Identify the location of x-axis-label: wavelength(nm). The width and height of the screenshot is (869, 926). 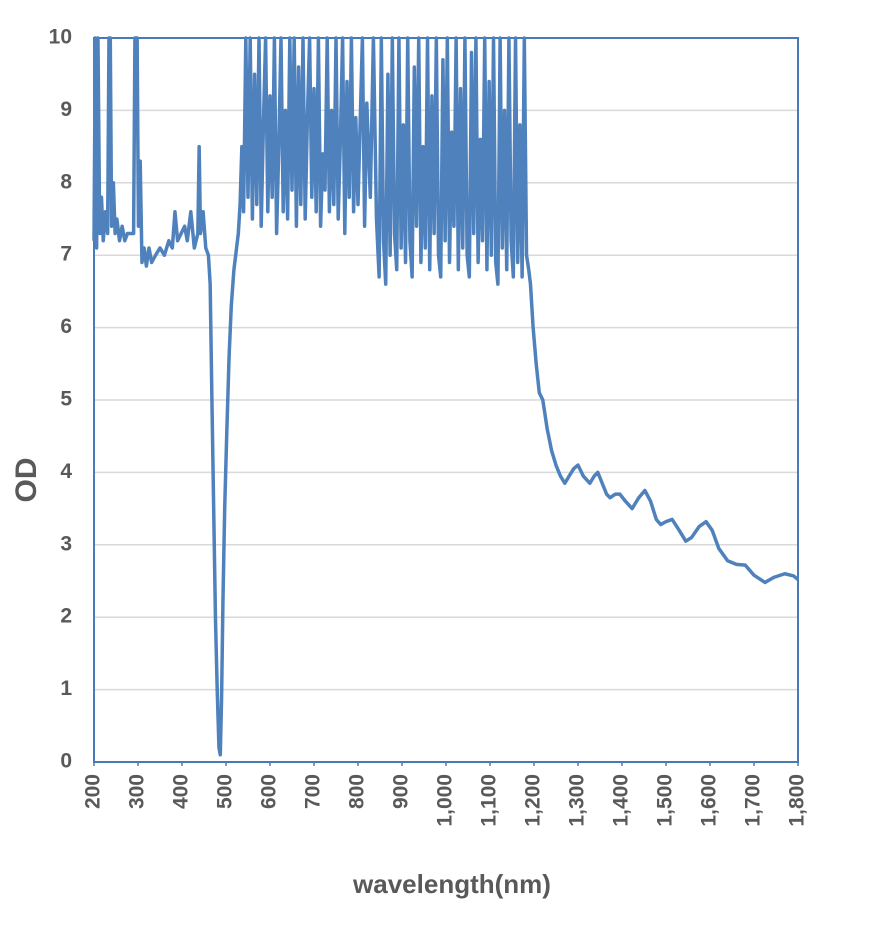
(451, 884).